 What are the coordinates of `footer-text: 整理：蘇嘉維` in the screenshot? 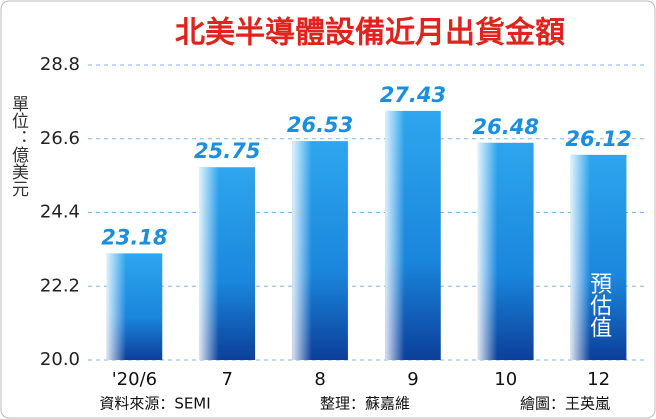 It's located at (365, 404).